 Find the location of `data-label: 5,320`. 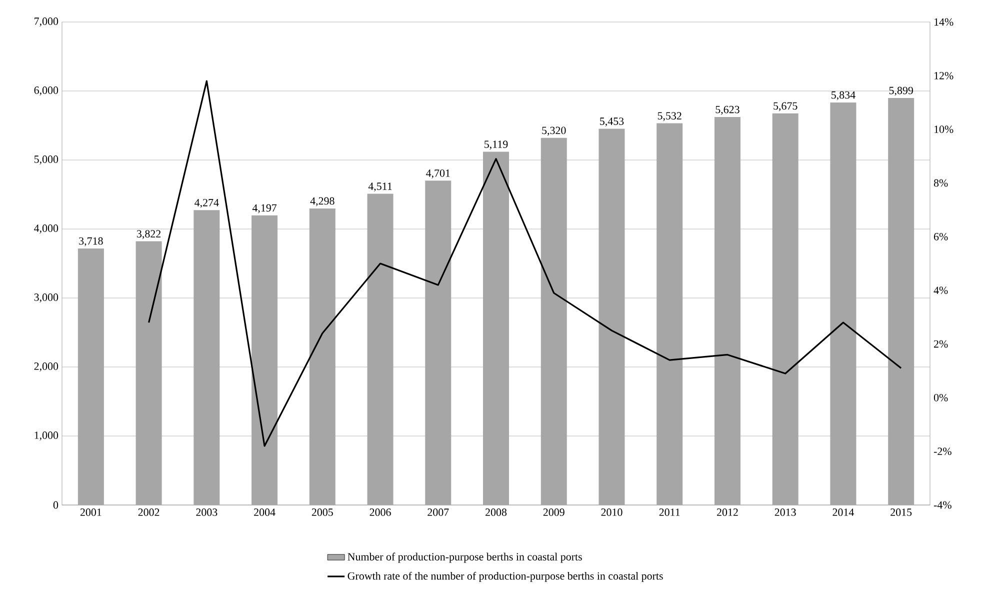

data-label: 5,320 is located at coordinates (554, 131).